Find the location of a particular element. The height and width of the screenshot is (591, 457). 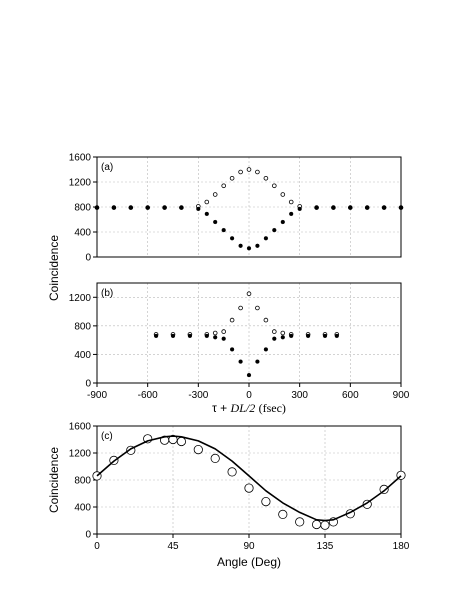

xlabel-top-tau: τ + is located at coordinates (219, 408).